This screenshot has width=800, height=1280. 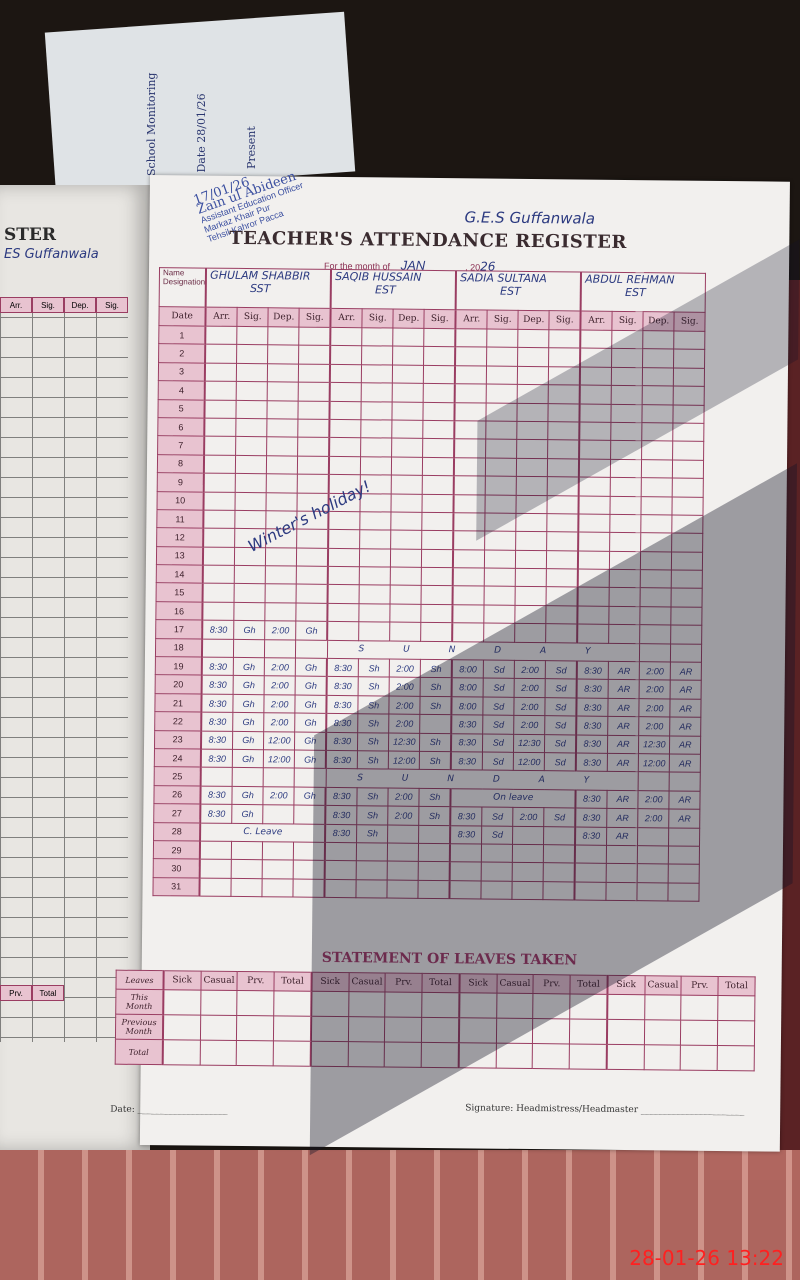 I want to click on date-label: Date: ____________________, so click(x=169, y=1110).